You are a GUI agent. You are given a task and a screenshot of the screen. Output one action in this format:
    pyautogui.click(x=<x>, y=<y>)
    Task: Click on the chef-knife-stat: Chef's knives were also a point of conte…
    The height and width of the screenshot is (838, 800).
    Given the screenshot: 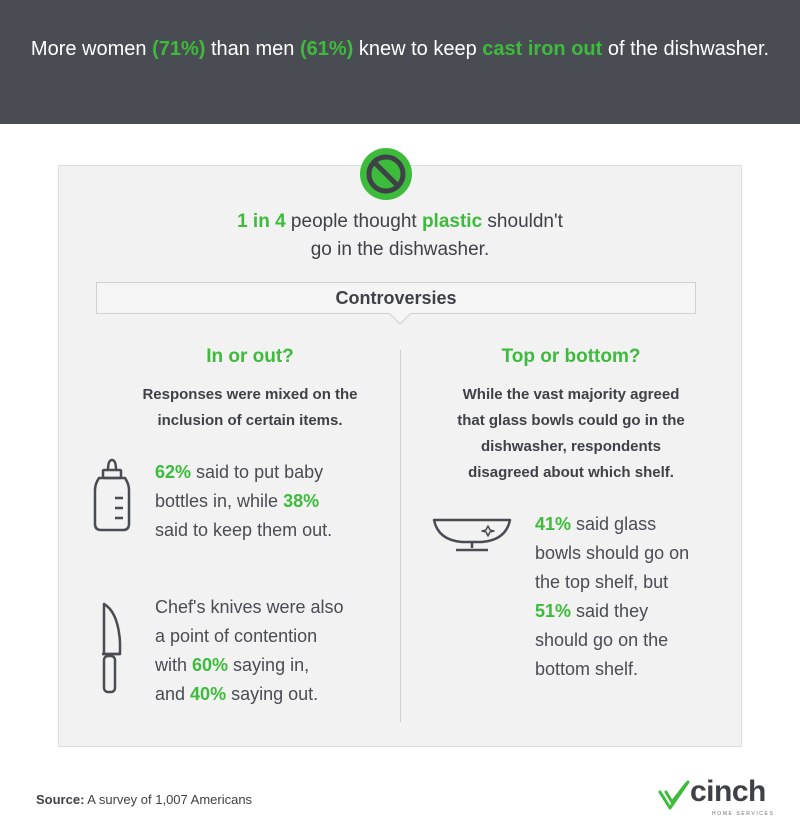 What is the action you would take?
    pyautogui.click(x=249, y=650)
    